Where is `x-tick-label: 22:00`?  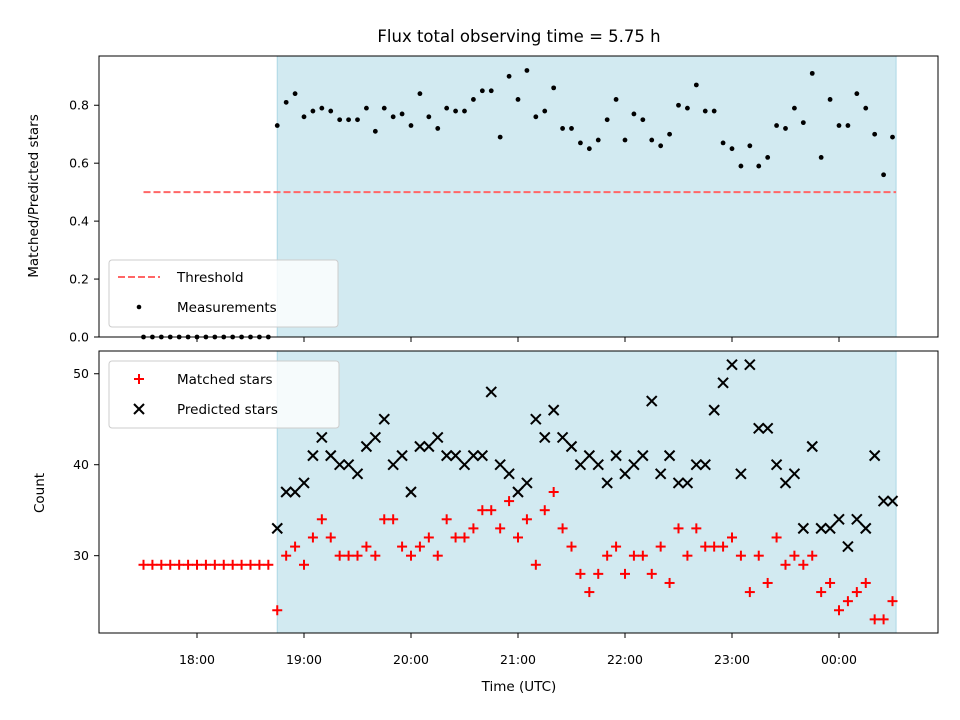 x-tick-label: 22:00 is located at coordinates (625, 659).